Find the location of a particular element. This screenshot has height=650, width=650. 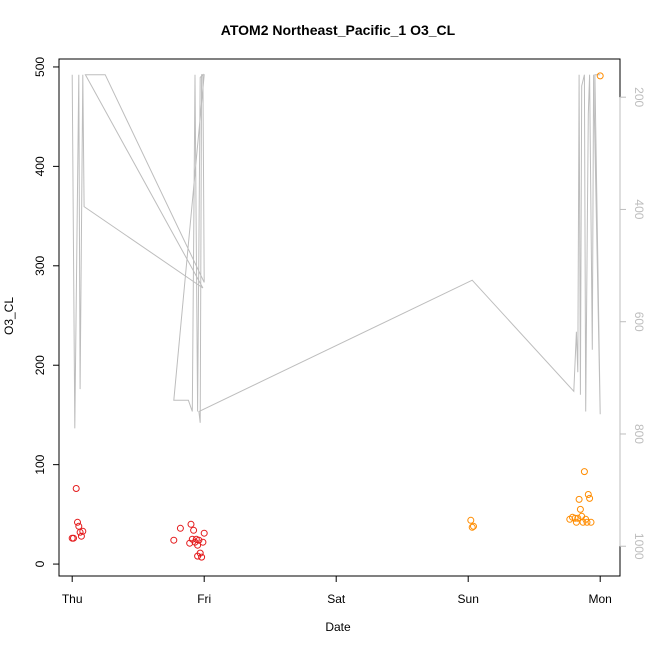

y-tick-label: 0 is located at coordinates (40, 563).